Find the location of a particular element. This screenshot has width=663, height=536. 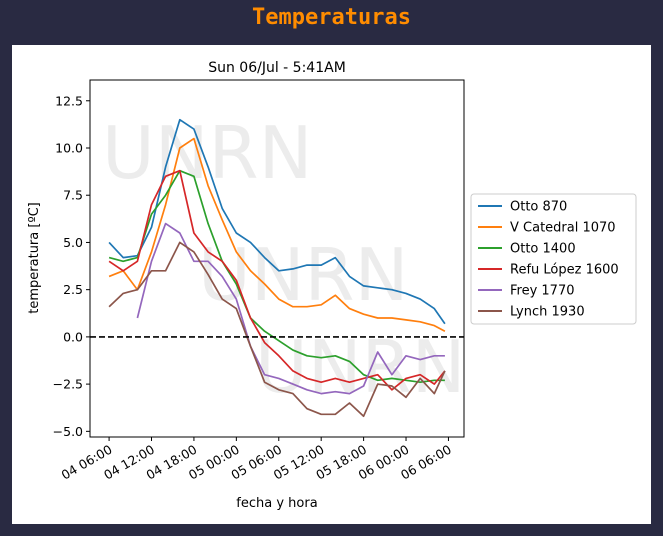

legend-label: V Catedral 1070 is located at coordinates (563, 228).